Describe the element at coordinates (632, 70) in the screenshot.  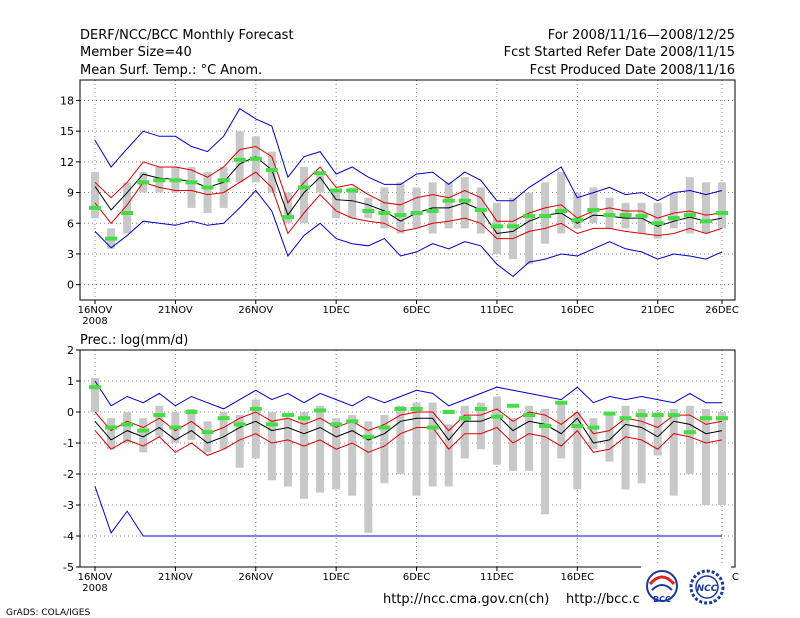
I see `header-produced: Fcst Produced Date 2008/11/16` at that location.